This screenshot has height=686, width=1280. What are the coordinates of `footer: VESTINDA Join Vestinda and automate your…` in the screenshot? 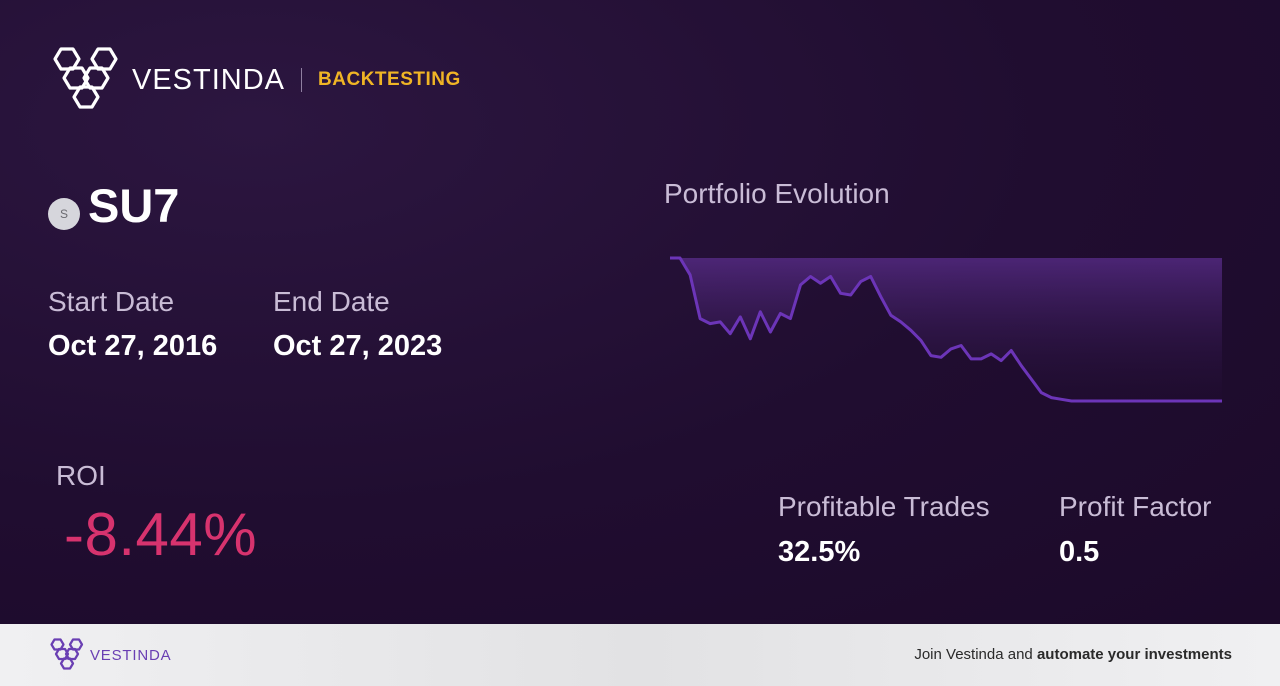 It's located at (640, 655).